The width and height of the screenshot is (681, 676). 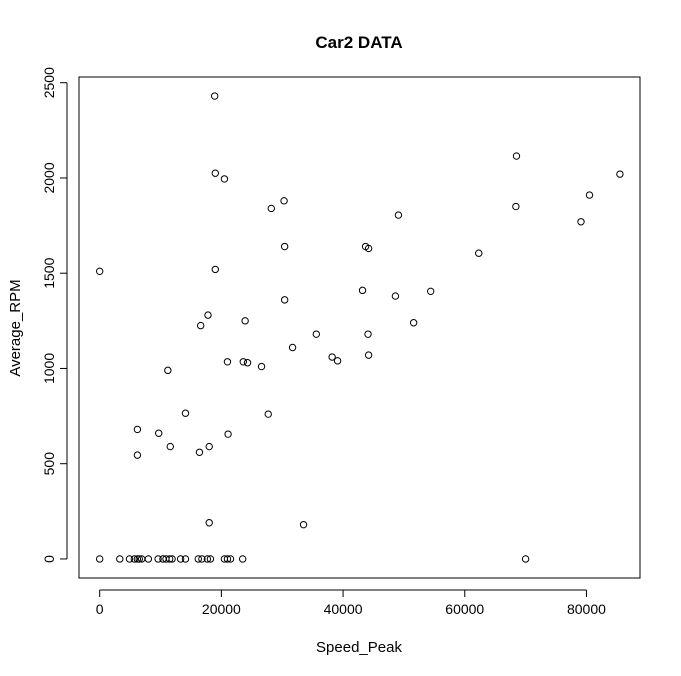 I want to click on x-tick-label: 60000, so click(x=464, y=609).